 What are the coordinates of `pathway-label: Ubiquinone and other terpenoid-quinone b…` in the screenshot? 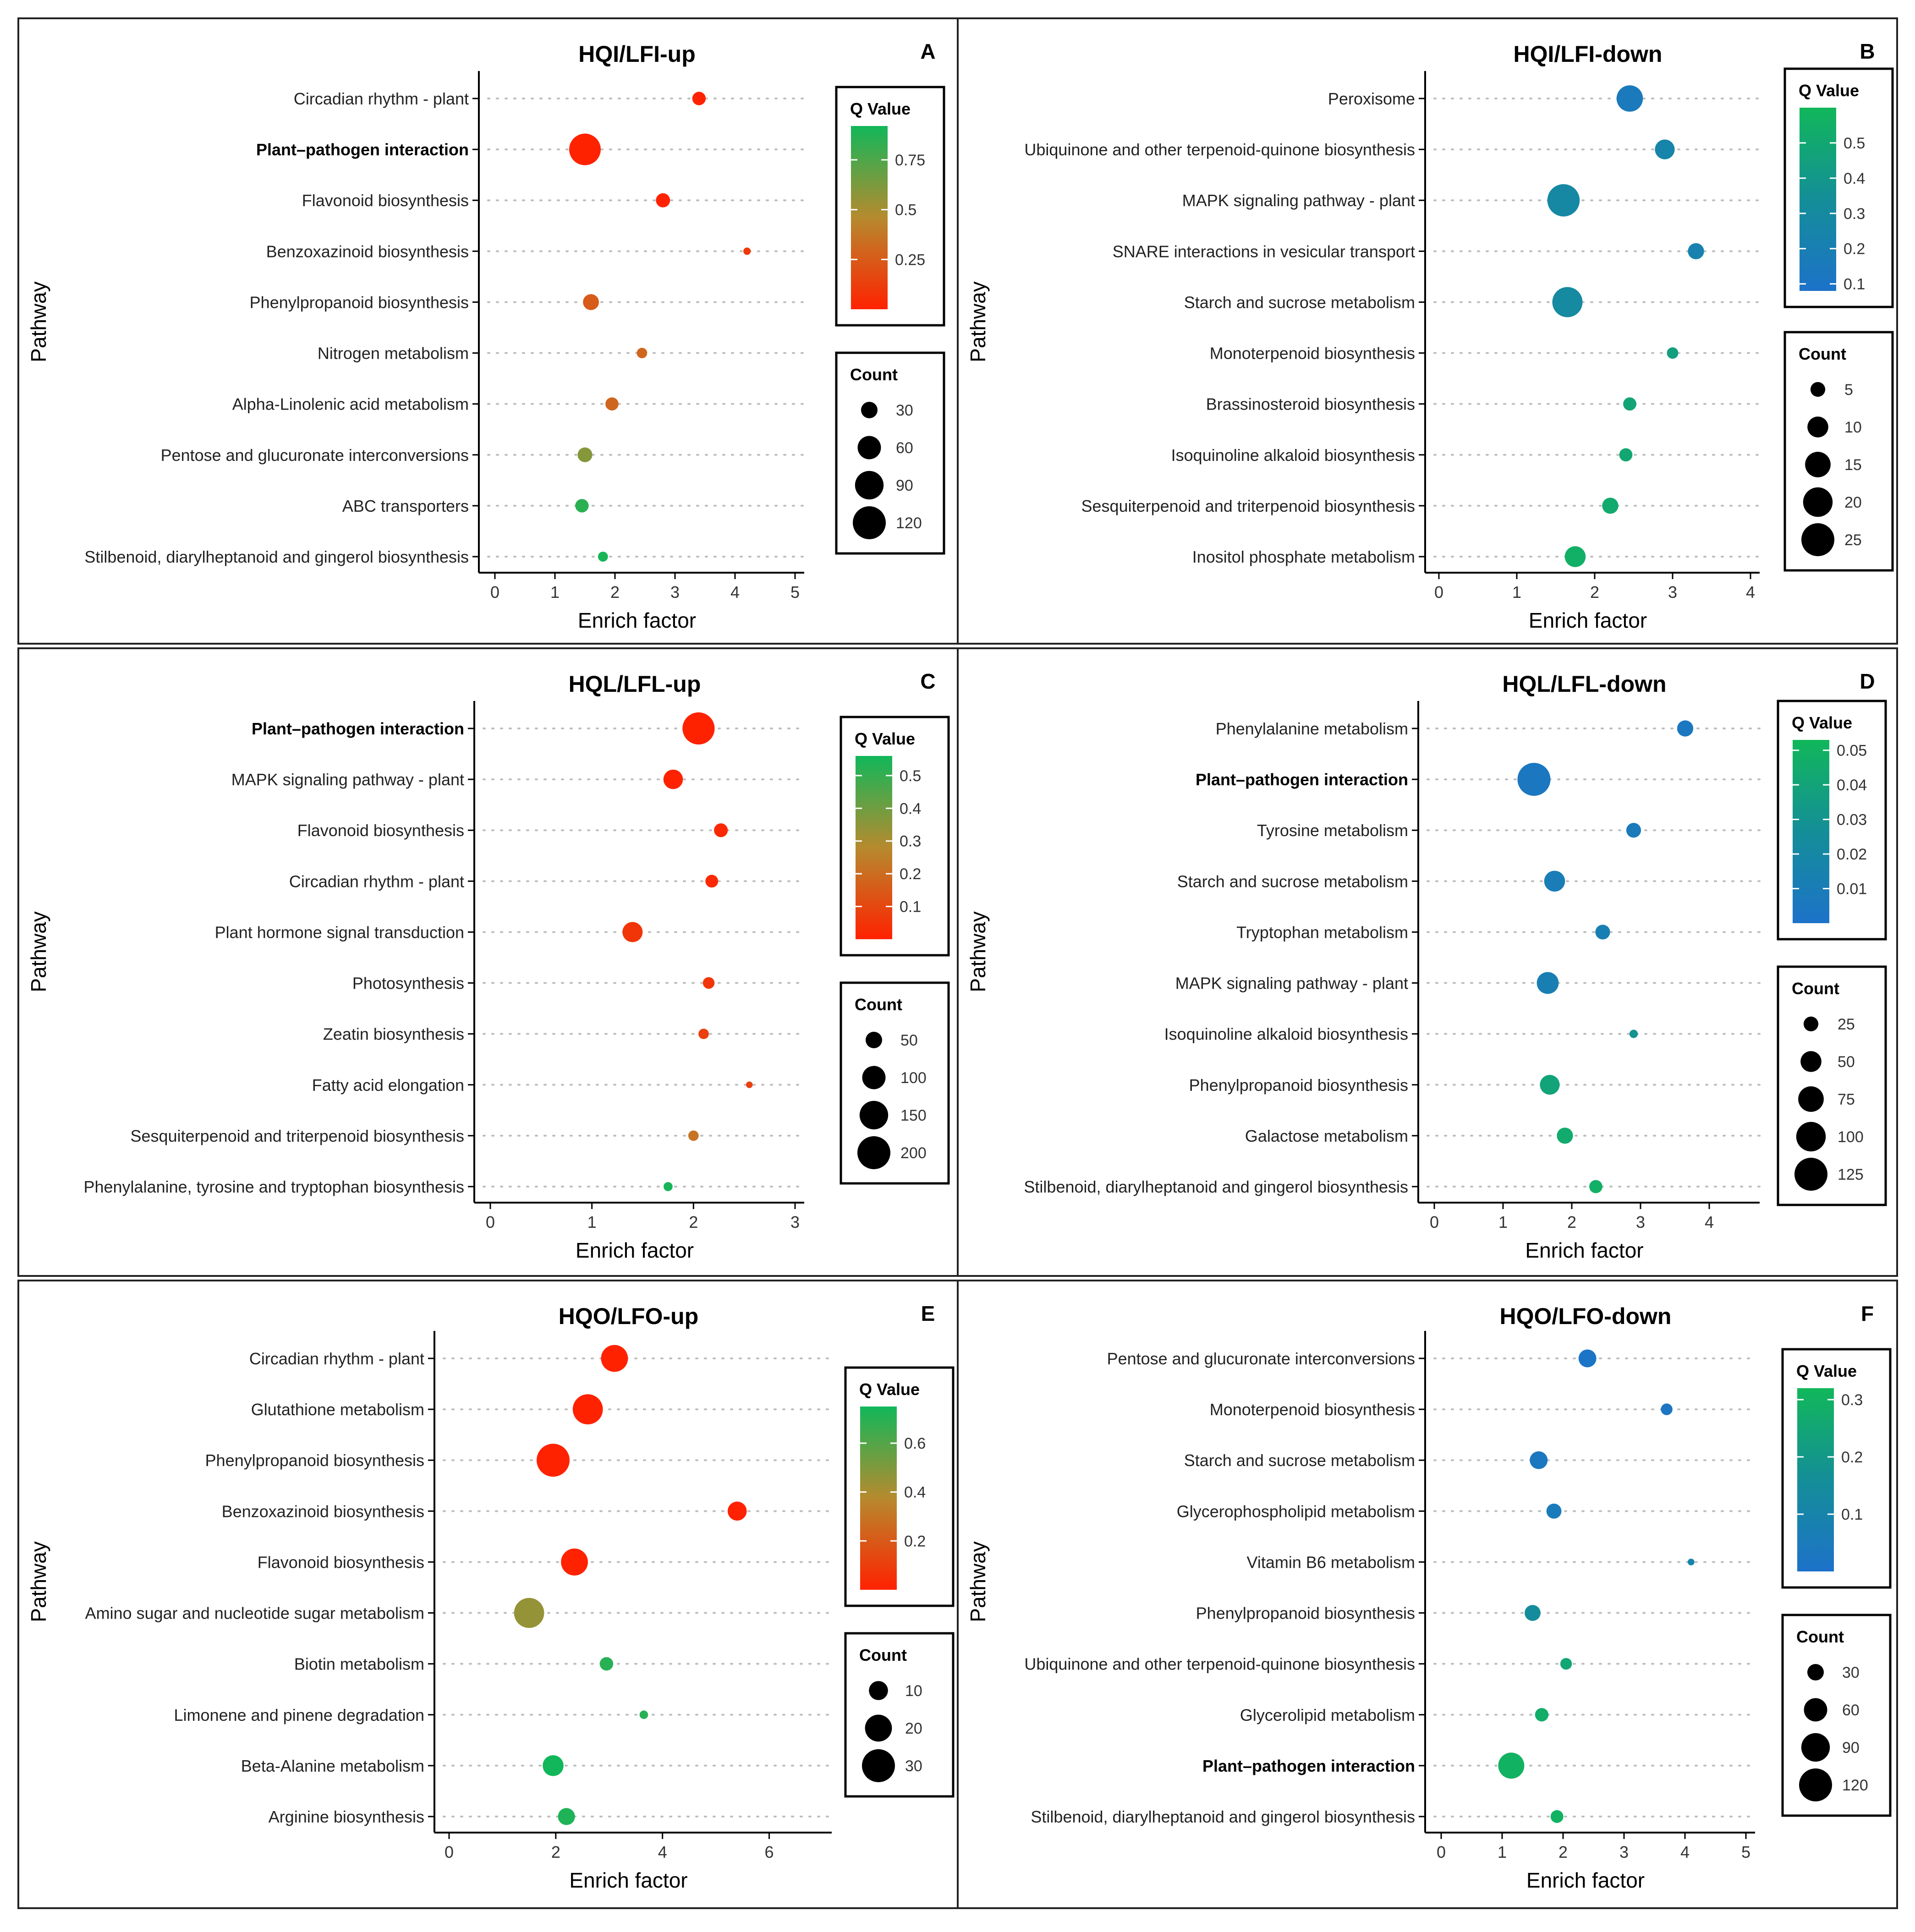 It's located at (1219, 149).